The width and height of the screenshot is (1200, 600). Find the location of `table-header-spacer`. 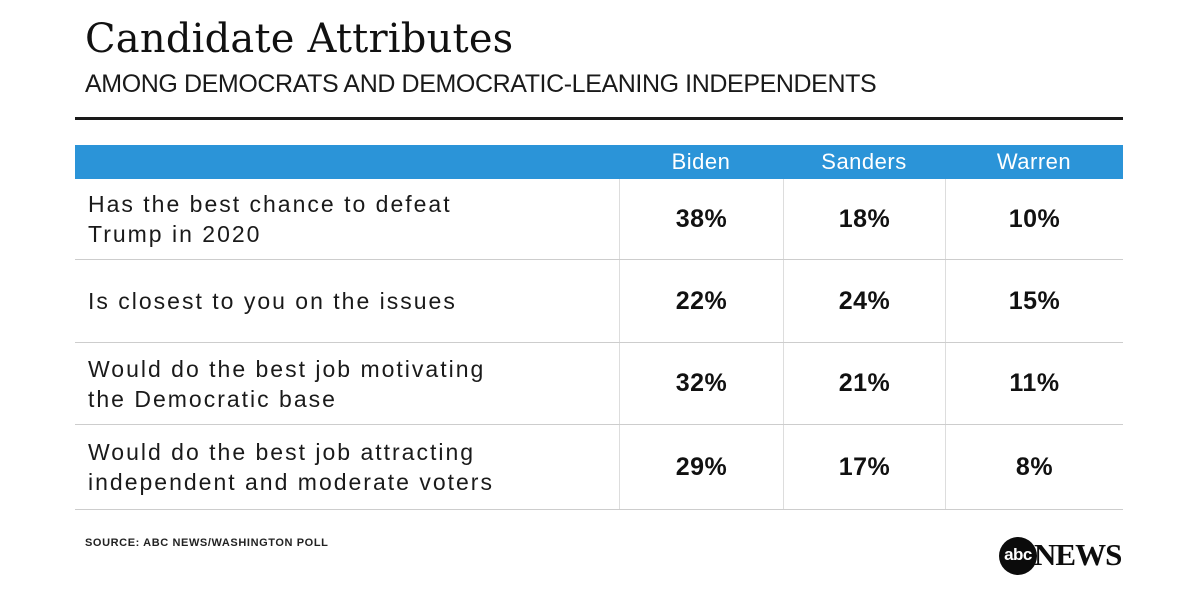

table-header-spacer is located at coordinates (347, 162).